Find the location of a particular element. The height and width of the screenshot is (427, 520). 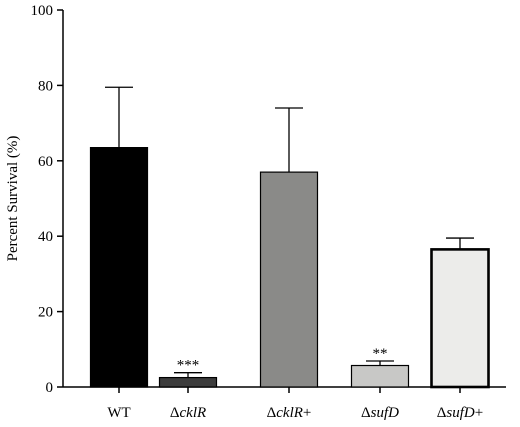

y-tick-label: 0 is located at coordinates (50, 388).